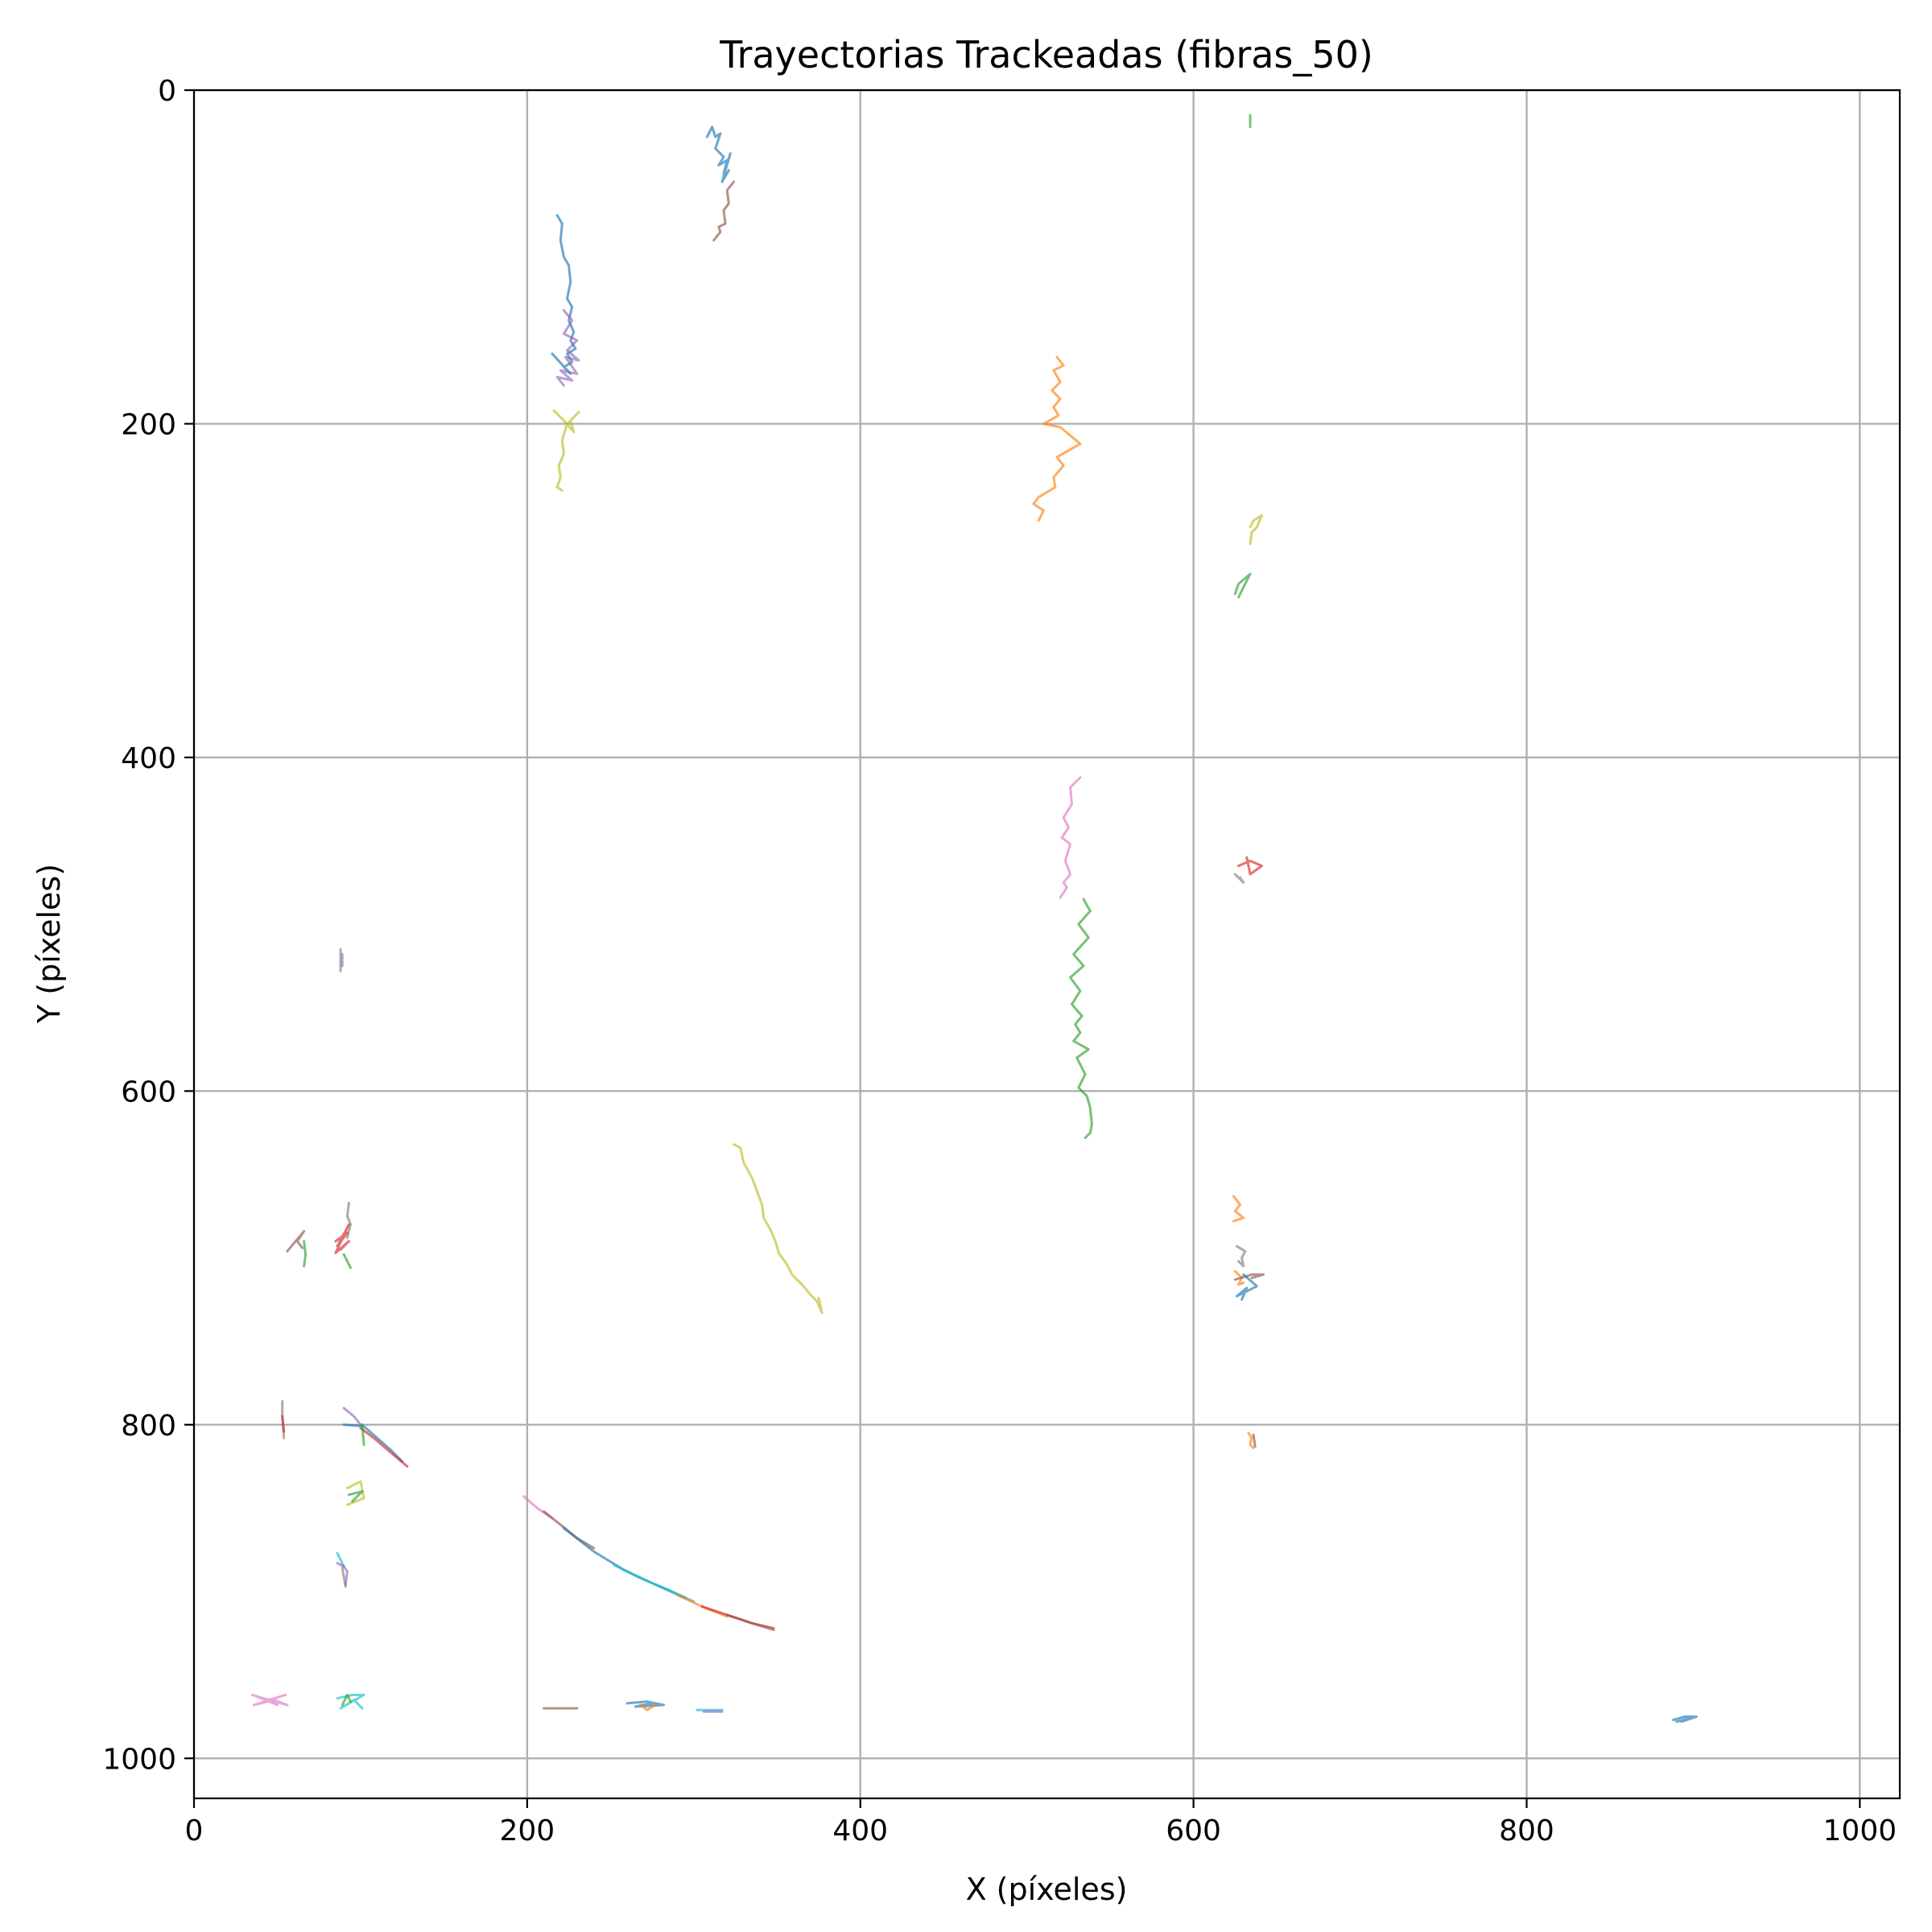 This screenshot has width=1932, height=1932. Describe the element at coordinates (49, 944) in the screenshot. I see `y-axis-label: Y (píxeles)` at that location.